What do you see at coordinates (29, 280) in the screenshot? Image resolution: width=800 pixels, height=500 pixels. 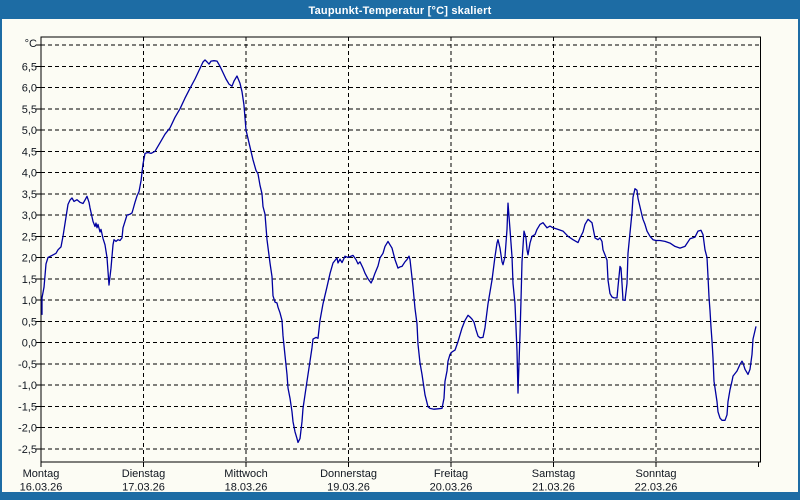 I see `y-tick-label: 1,5` at bounding box center [29, 280].